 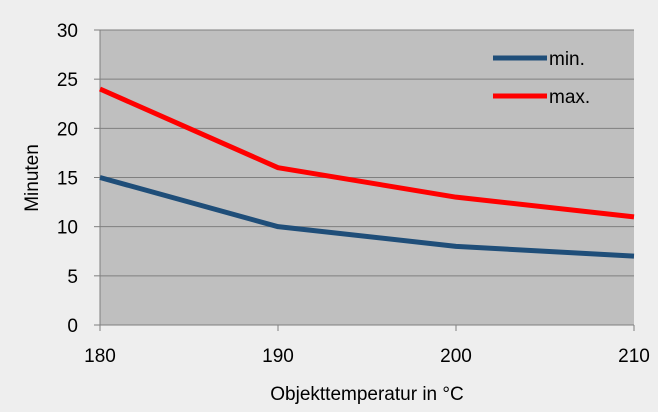 I want to click on x-tick-label-180: 180, so click(x=100, y=356).